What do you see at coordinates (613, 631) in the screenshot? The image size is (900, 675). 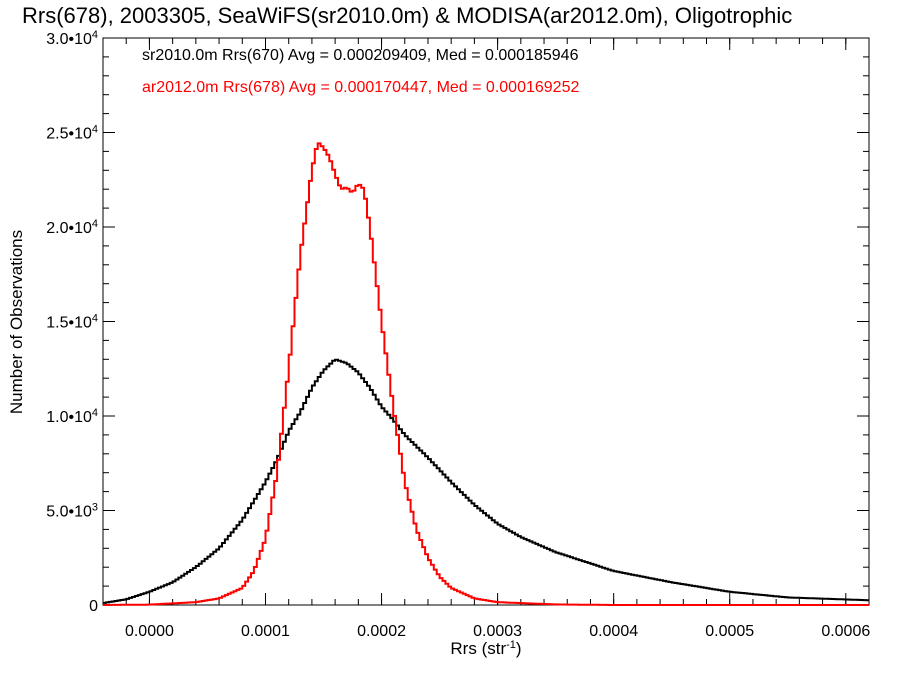 I see `x-tick-label: 0.0004` at bounding box center [613, 631].